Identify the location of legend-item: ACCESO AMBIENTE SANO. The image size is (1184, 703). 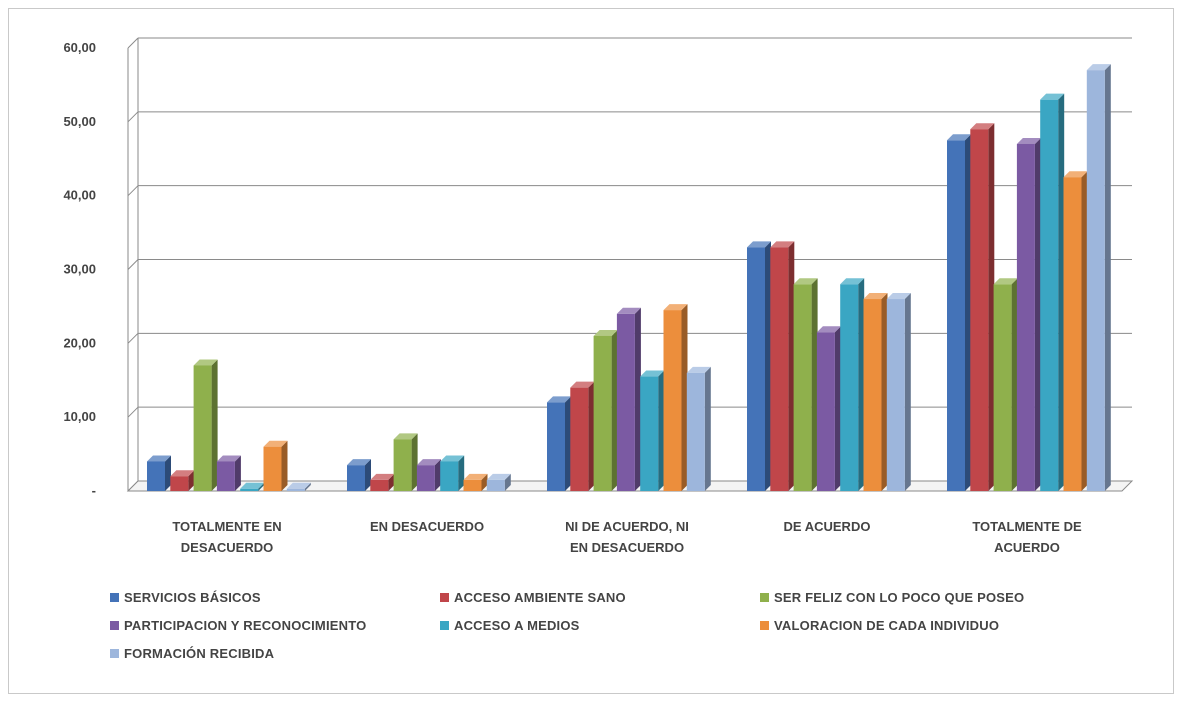
(533, 597).